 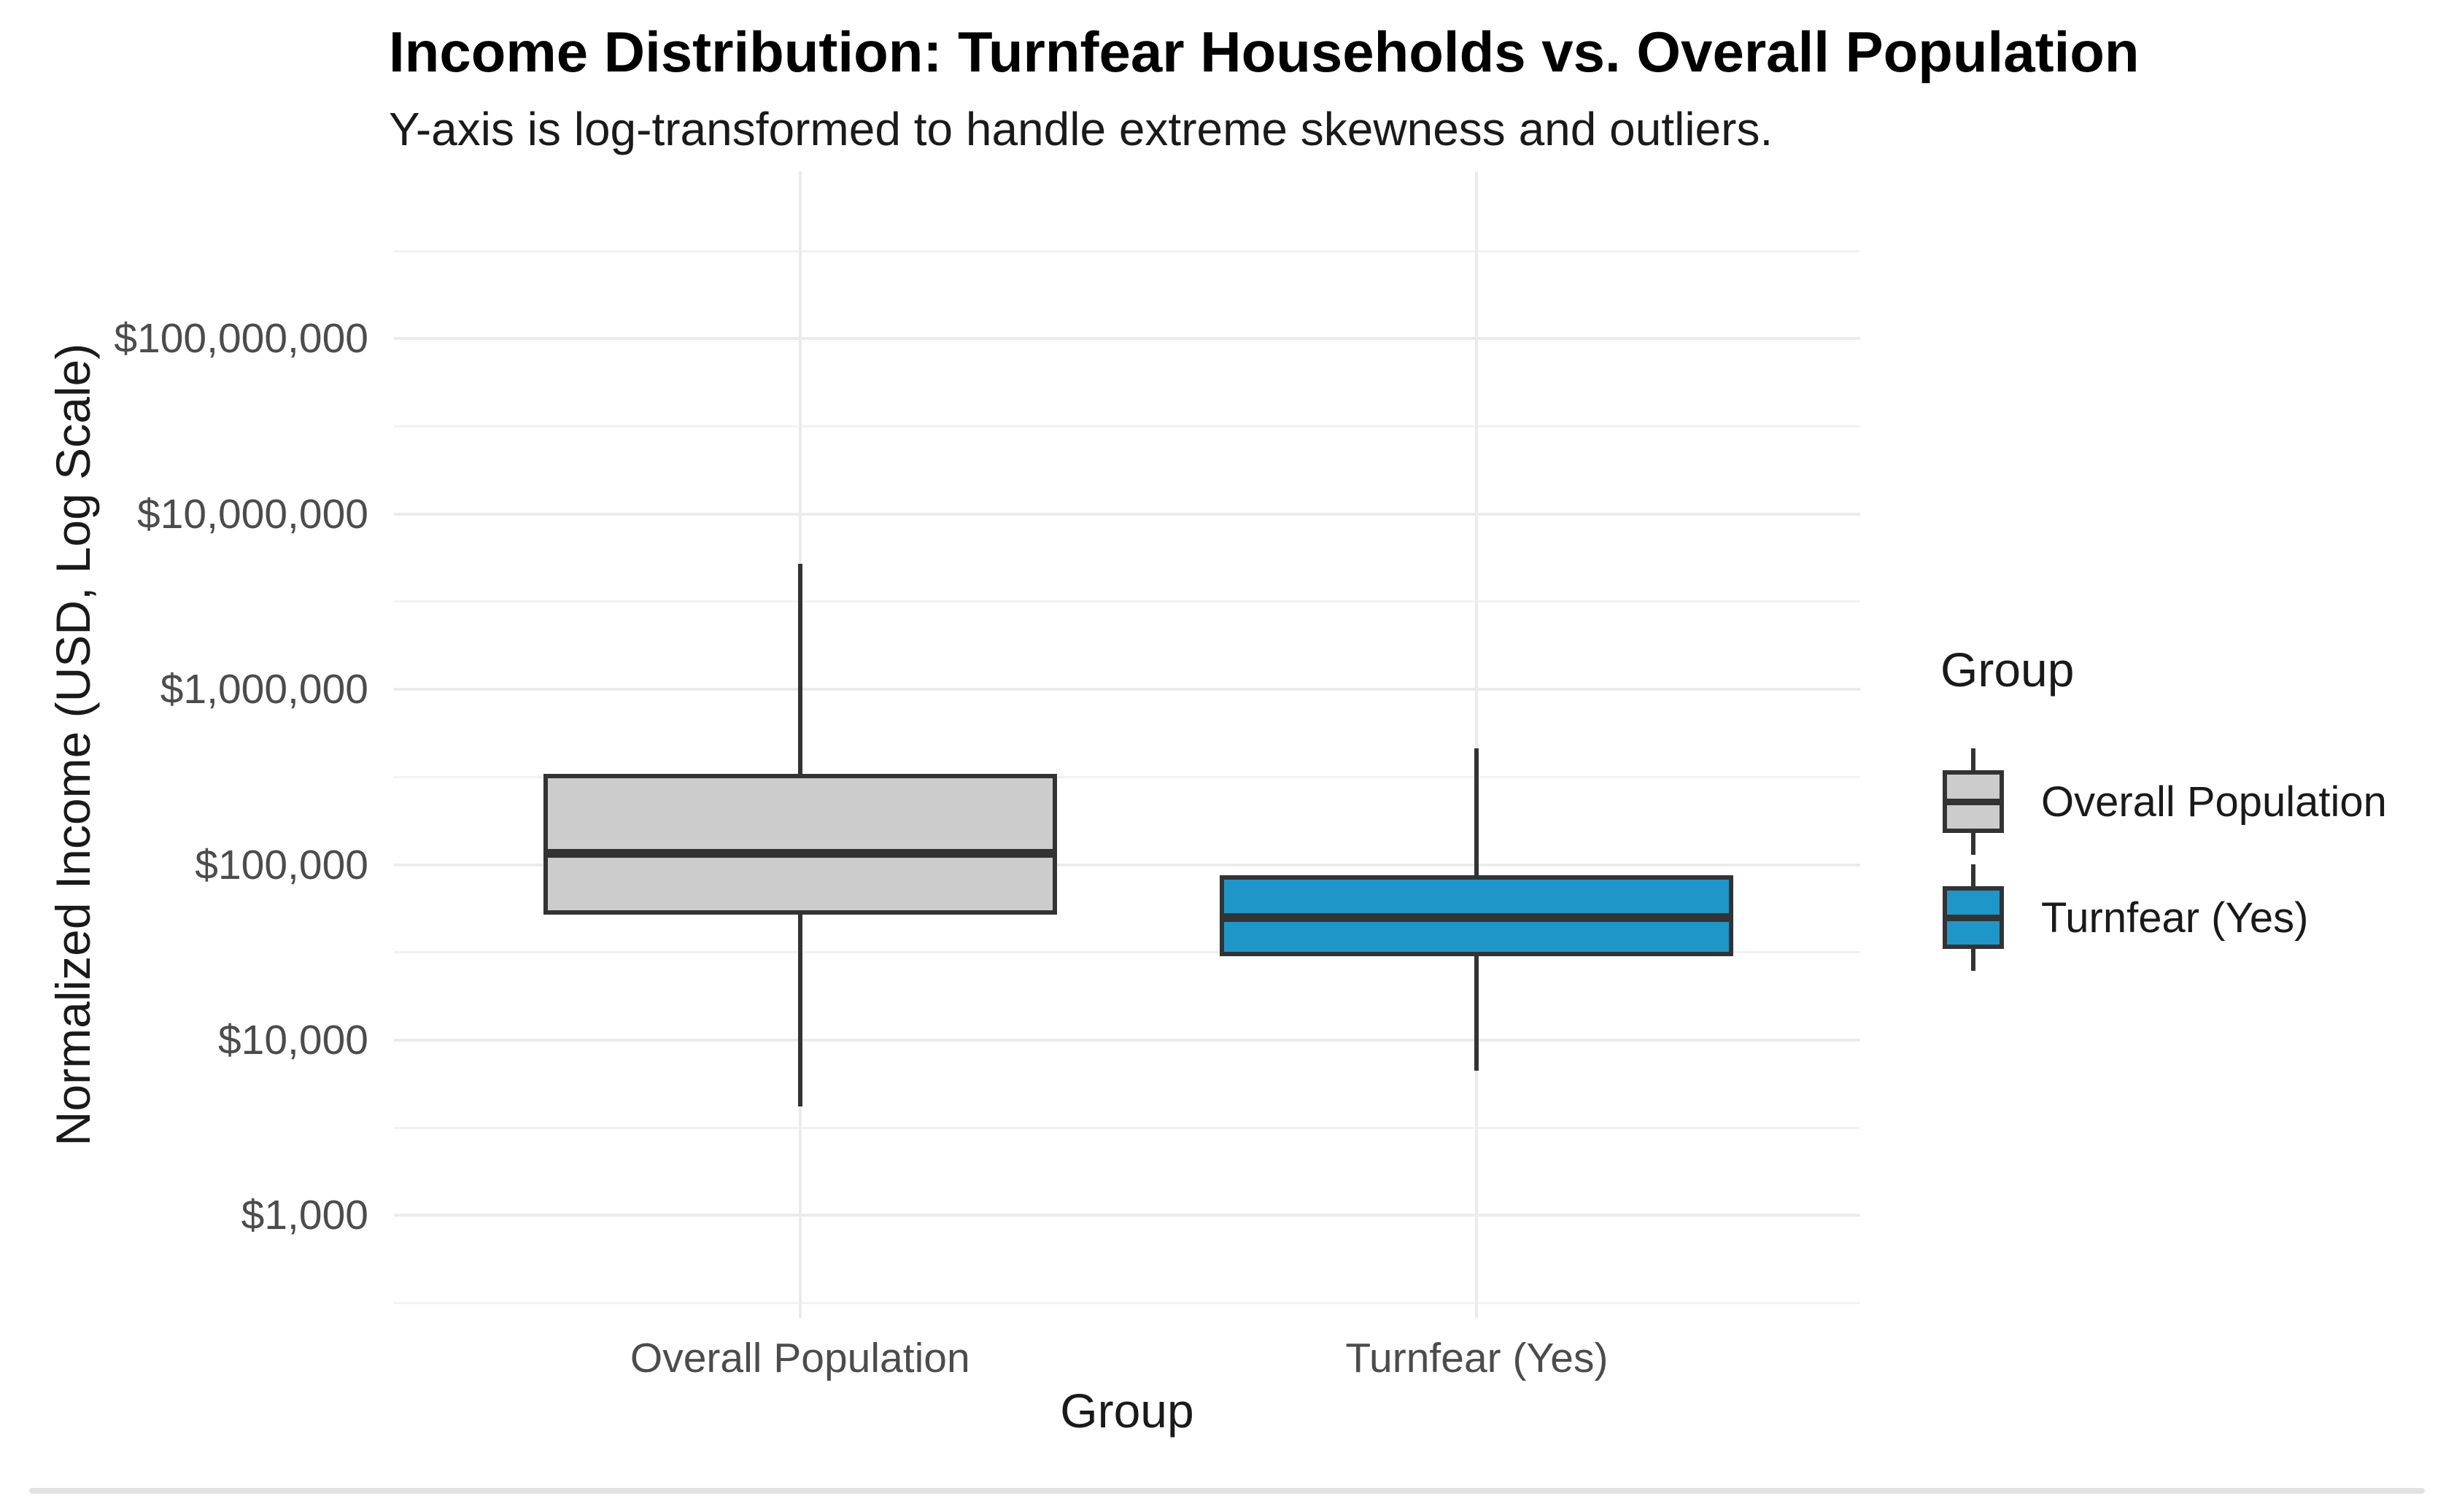 I want to click on legend-entry-turnfear-yes: Turnfear (Yes), so click(x=2163, y=917).